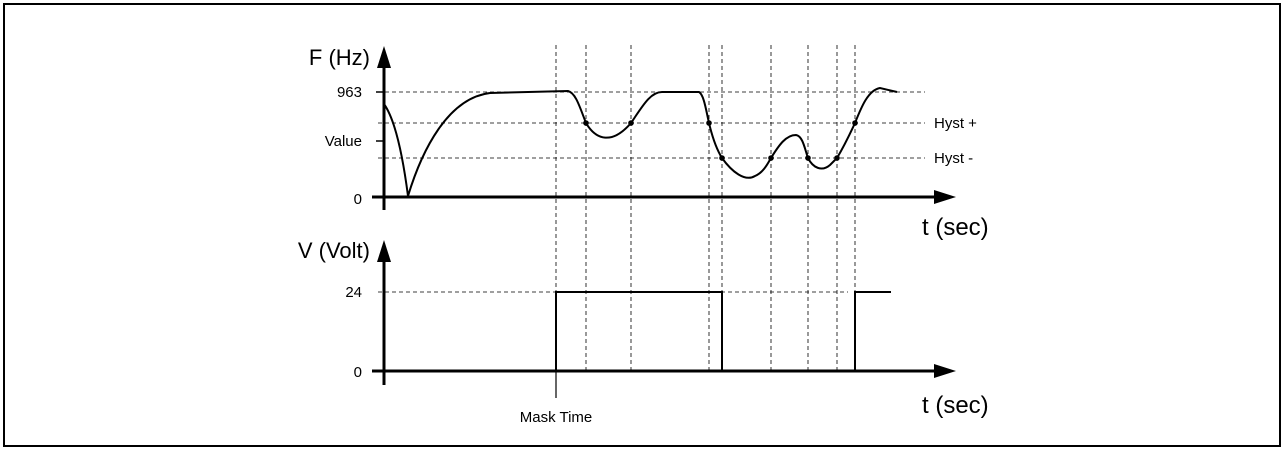 This screenshot has width=1284, height=450. What do you see at coordinates (349, 92) in the screenshot?
I see `top-y-tick-963: 963` at bounding box center [349, 92].